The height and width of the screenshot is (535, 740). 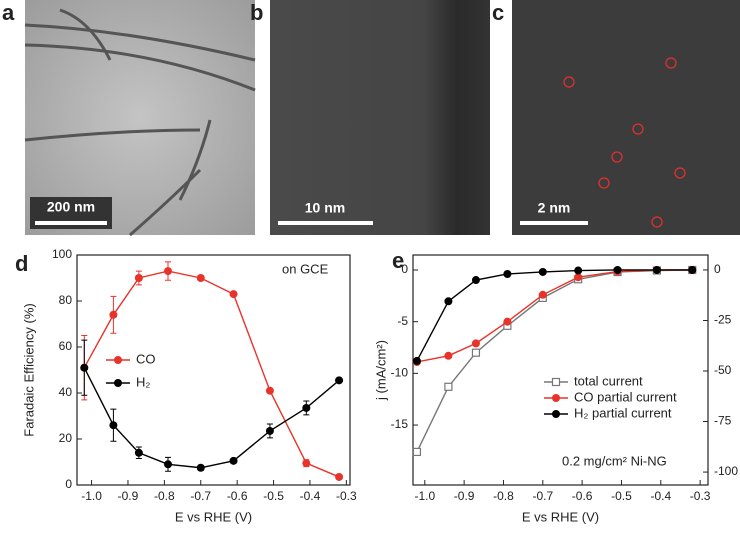 What do you see at coordinates (723, 320) in the screenshot?
I see `y2-tick-label: -25` at bounding box center [723, 320].